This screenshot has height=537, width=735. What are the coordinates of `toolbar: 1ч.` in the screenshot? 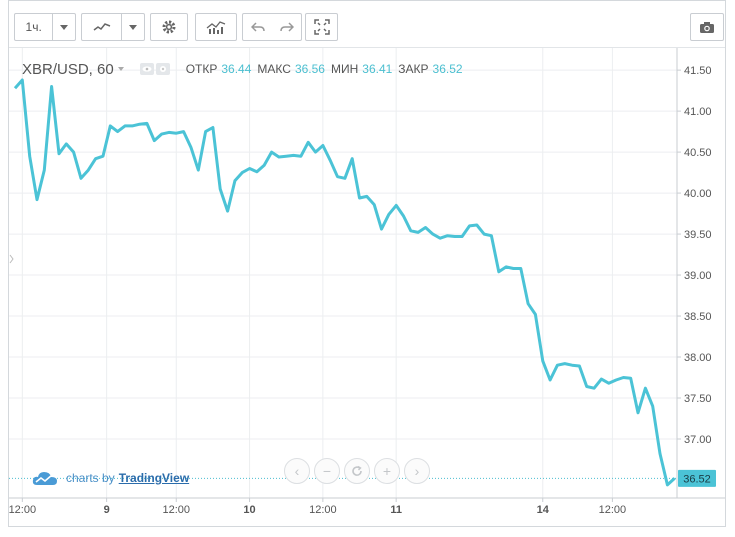 It's located at (367, 24).